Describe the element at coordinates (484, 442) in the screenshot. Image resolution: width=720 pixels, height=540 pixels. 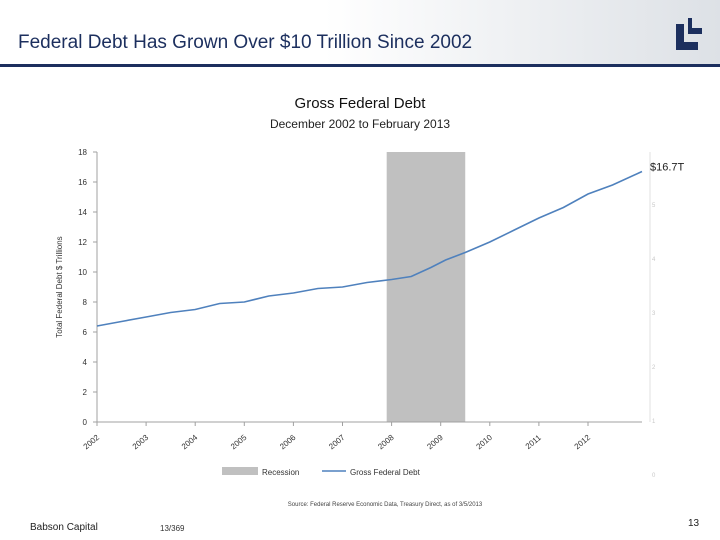
I see `x-tick-label: 2010` at that location.